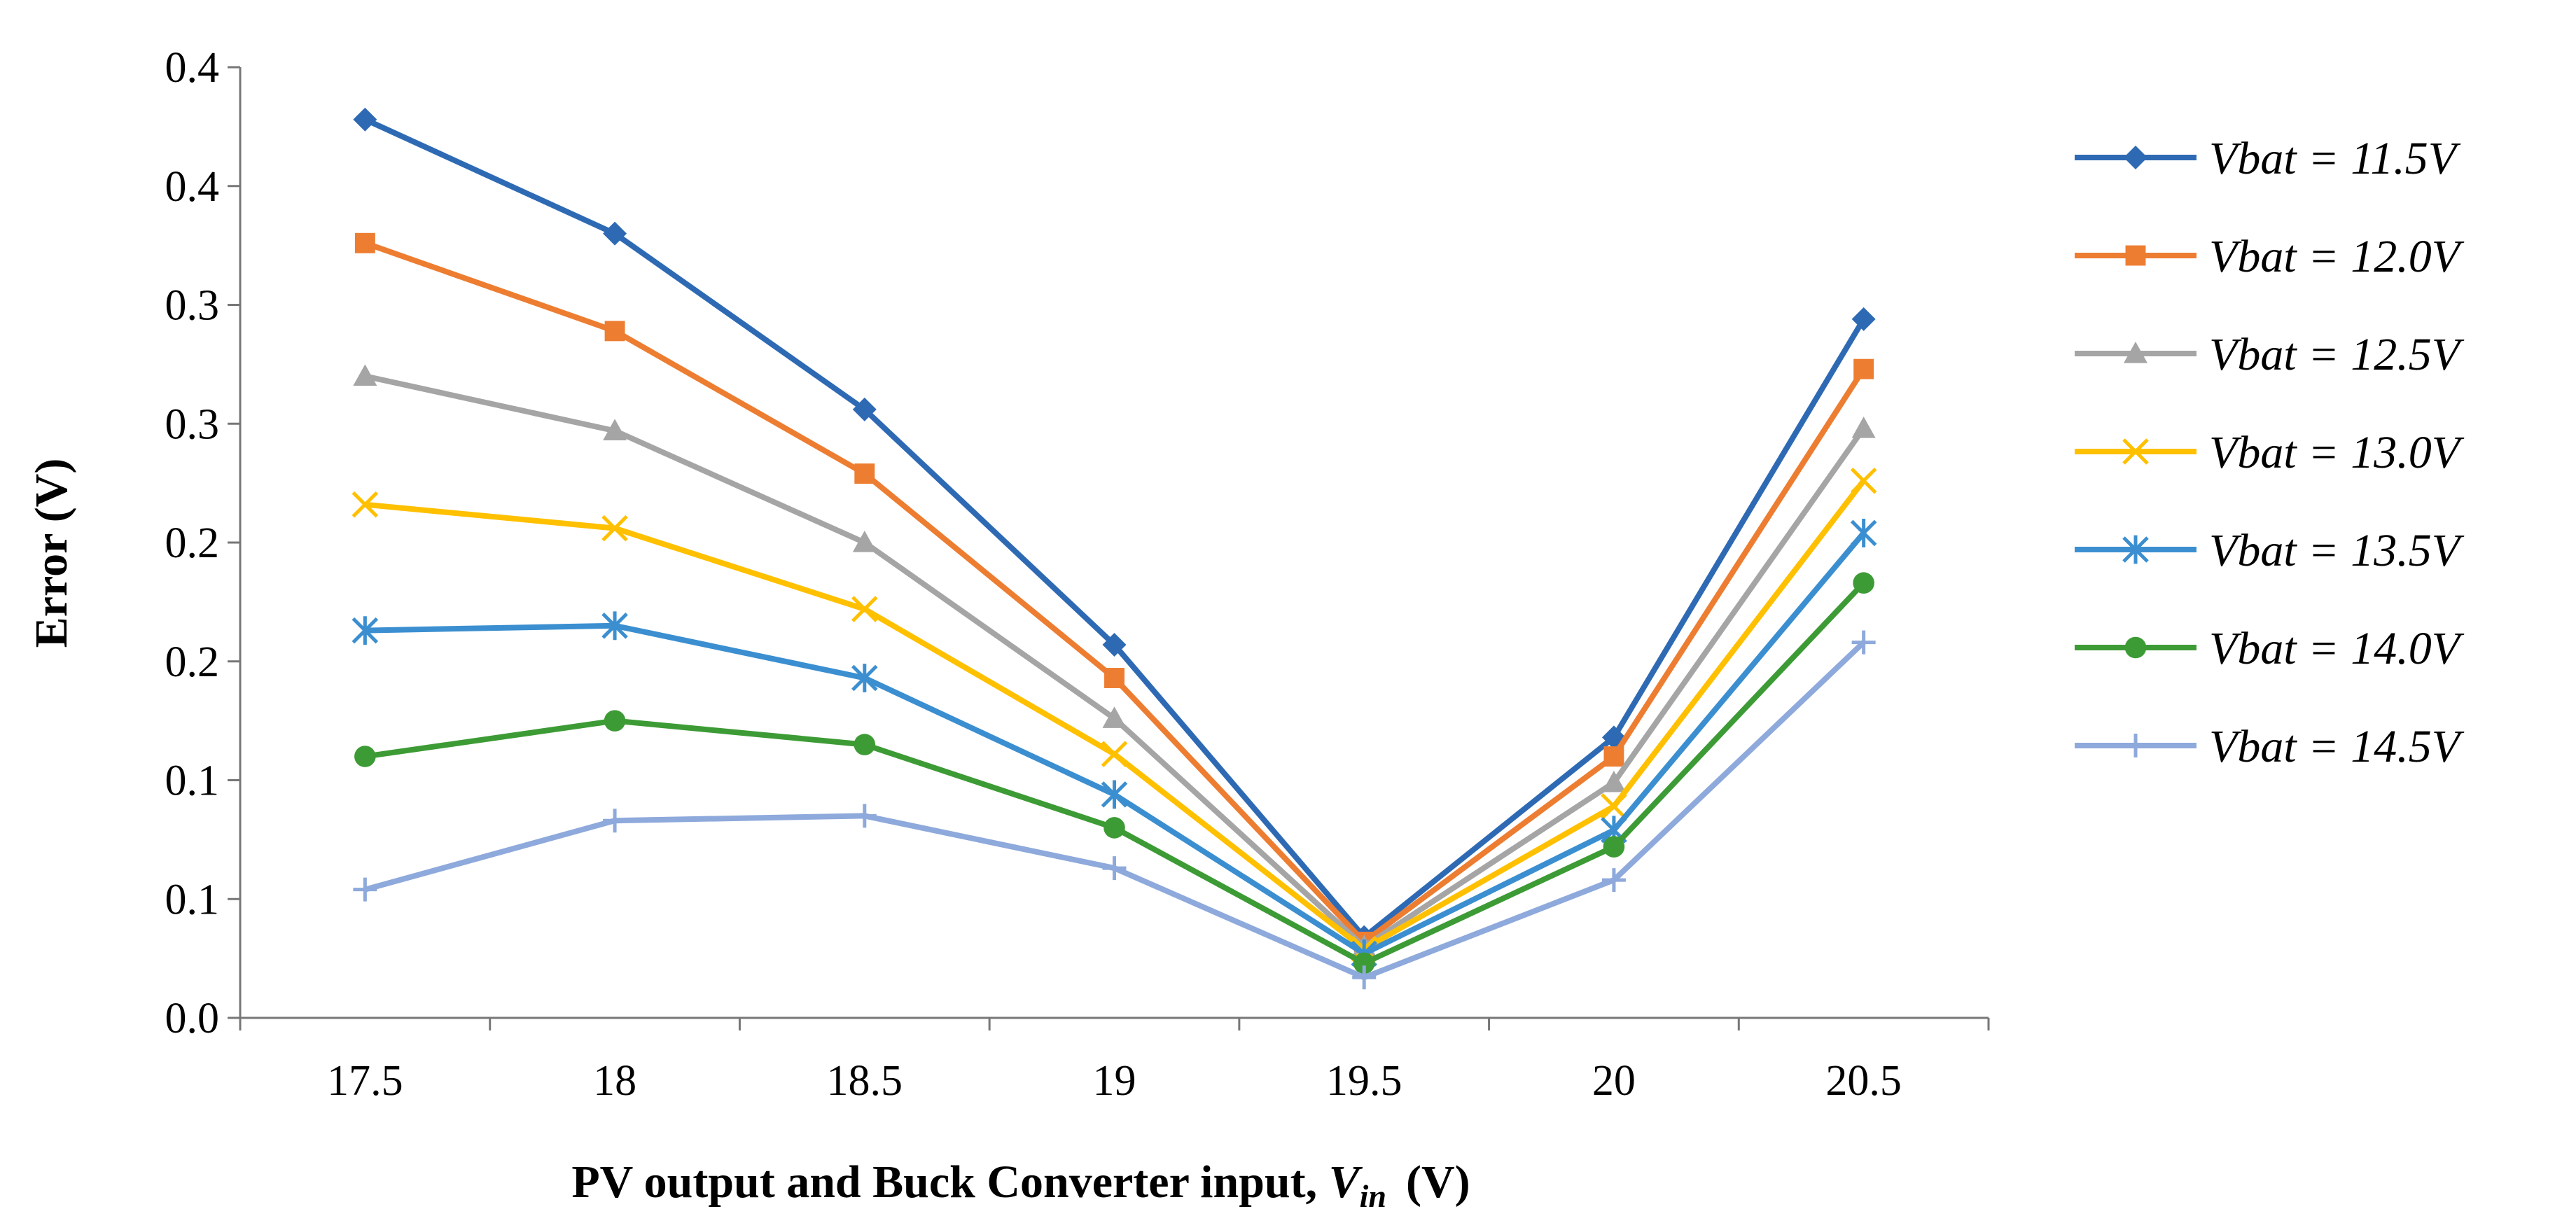 Image resolution: width=2576 pixels, height=1230 pixels. I want to click on legend-label: Vbat = 12.0V, so click(2337, 256).